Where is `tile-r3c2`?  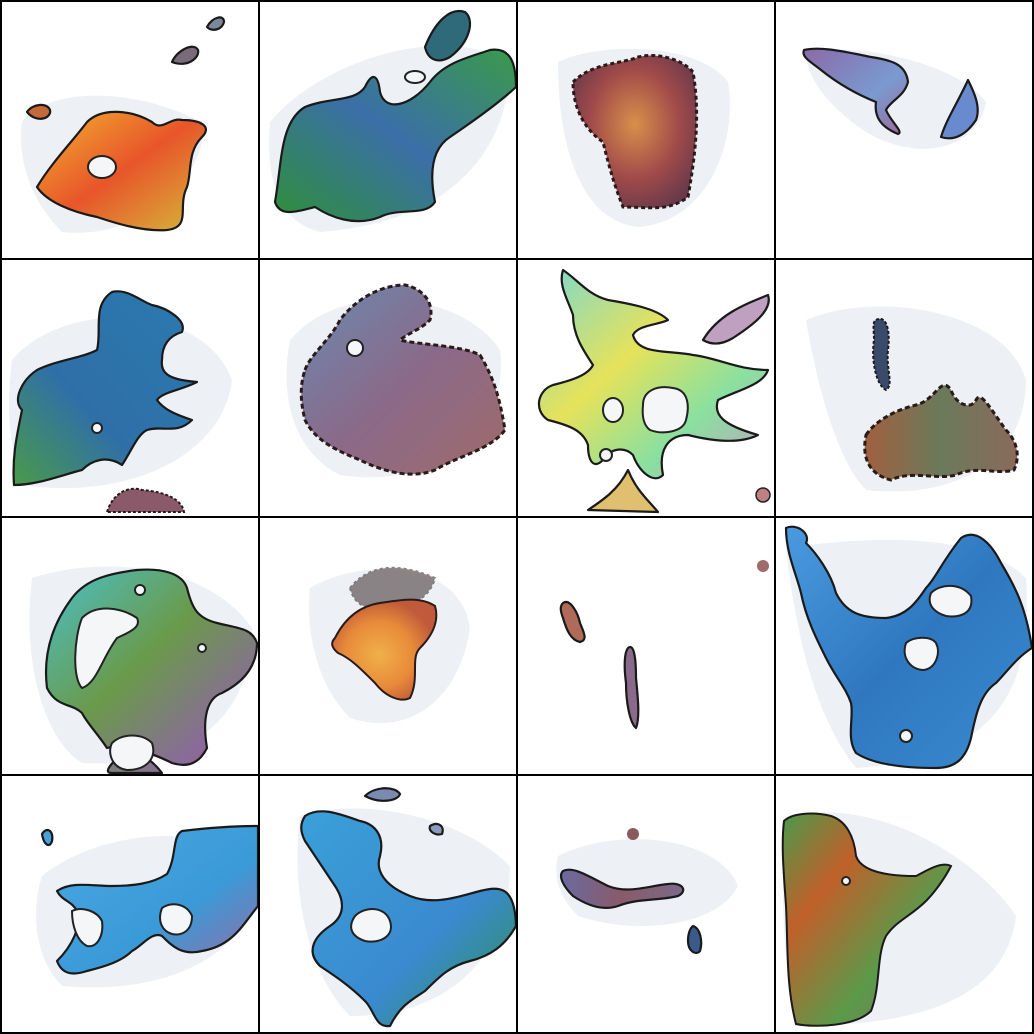 tile-r3c2 is located at coordinates (388, 646).